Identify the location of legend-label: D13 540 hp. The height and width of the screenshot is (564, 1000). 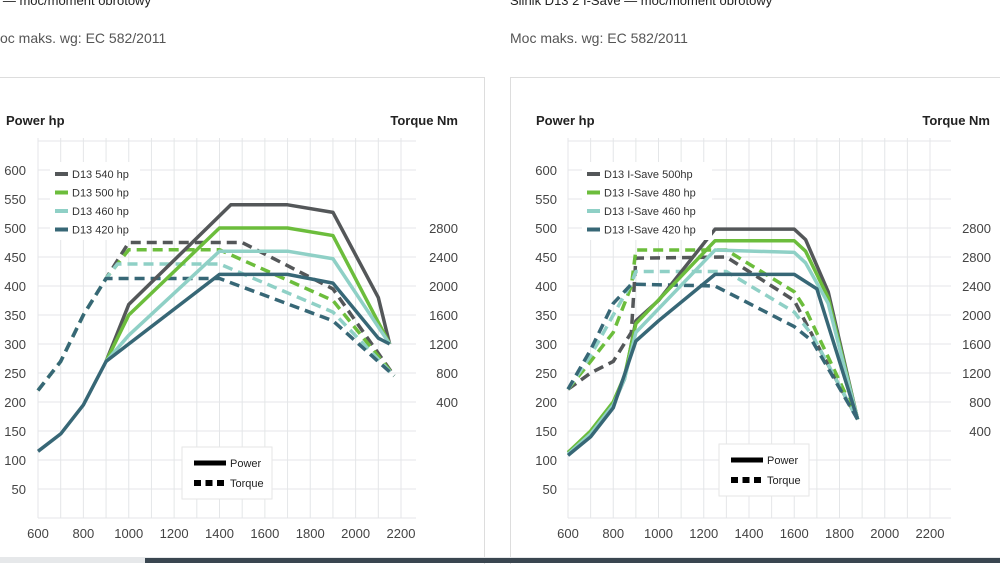
(100, 175).